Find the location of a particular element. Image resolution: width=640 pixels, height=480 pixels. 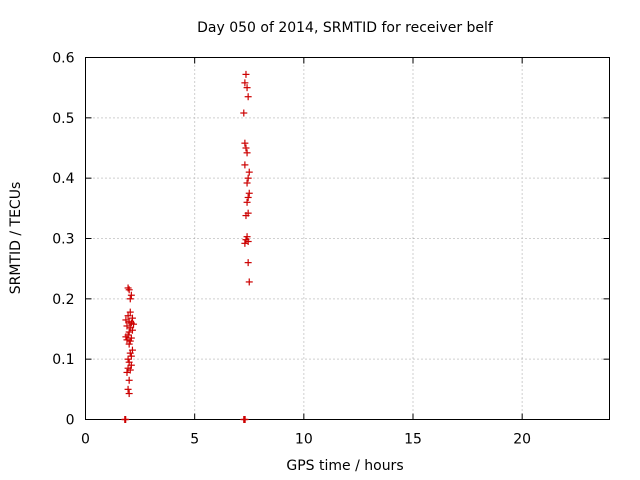

x-axis-label: GPS time / hours is located at coordinates (344, 466).